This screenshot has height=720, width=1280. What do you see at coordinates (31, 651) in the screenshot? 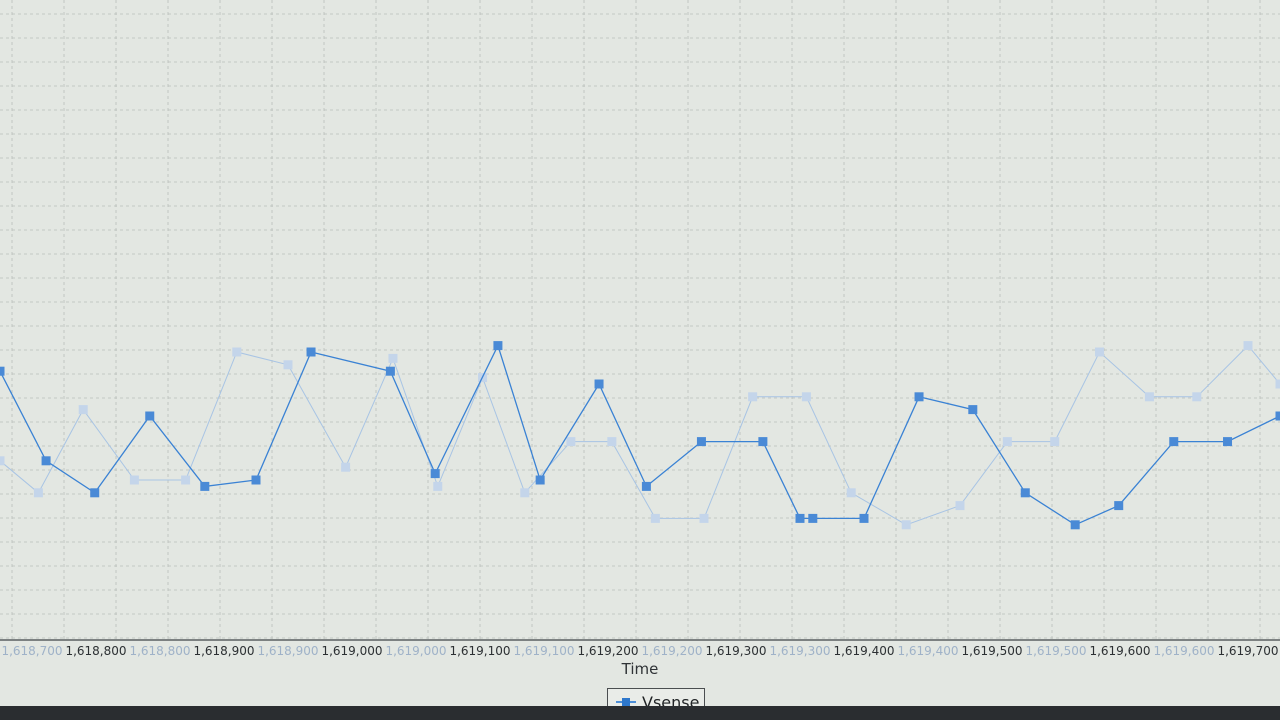
I see `x-tick-label: 1,618,700` at bounding box center [31, 651].